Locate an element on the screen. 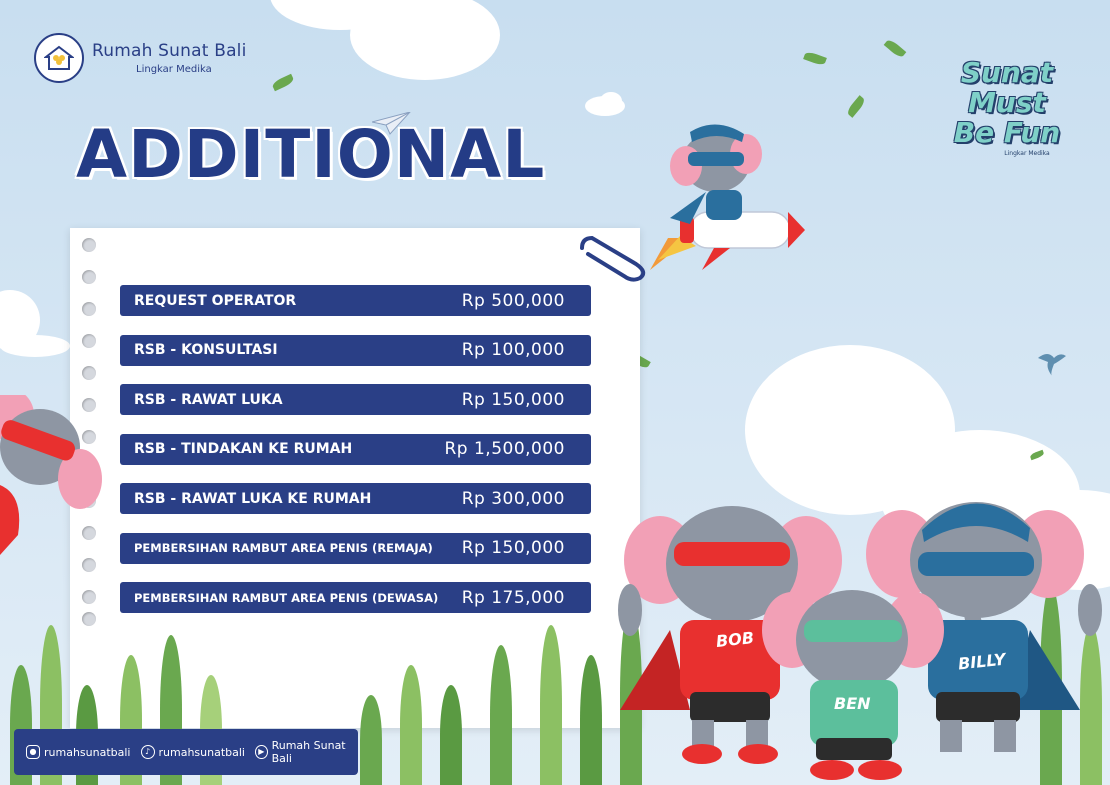 This screenshot has width=1110, height=785. peeking-elephant-illustration is located at coordinates (51, 475).